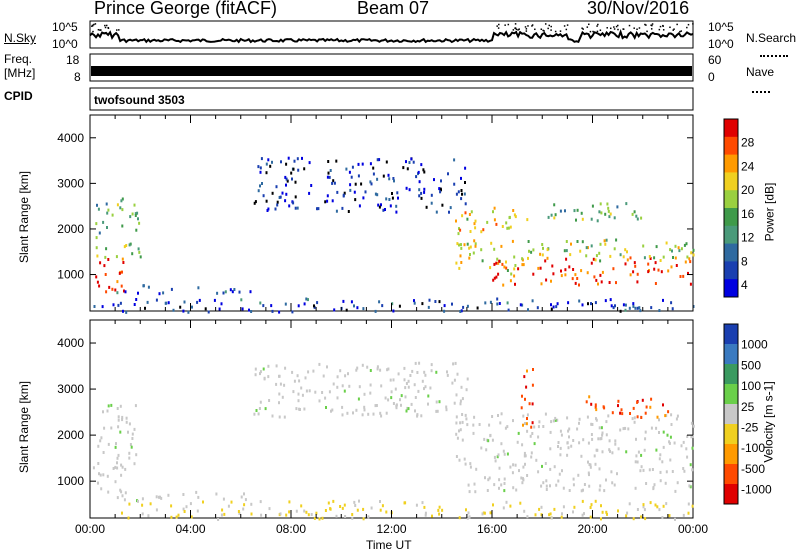  What do you see at coordinates (70, 343) in the screenshot?
I see `y-tick-label: 4000` at bounding box center [70, 343].